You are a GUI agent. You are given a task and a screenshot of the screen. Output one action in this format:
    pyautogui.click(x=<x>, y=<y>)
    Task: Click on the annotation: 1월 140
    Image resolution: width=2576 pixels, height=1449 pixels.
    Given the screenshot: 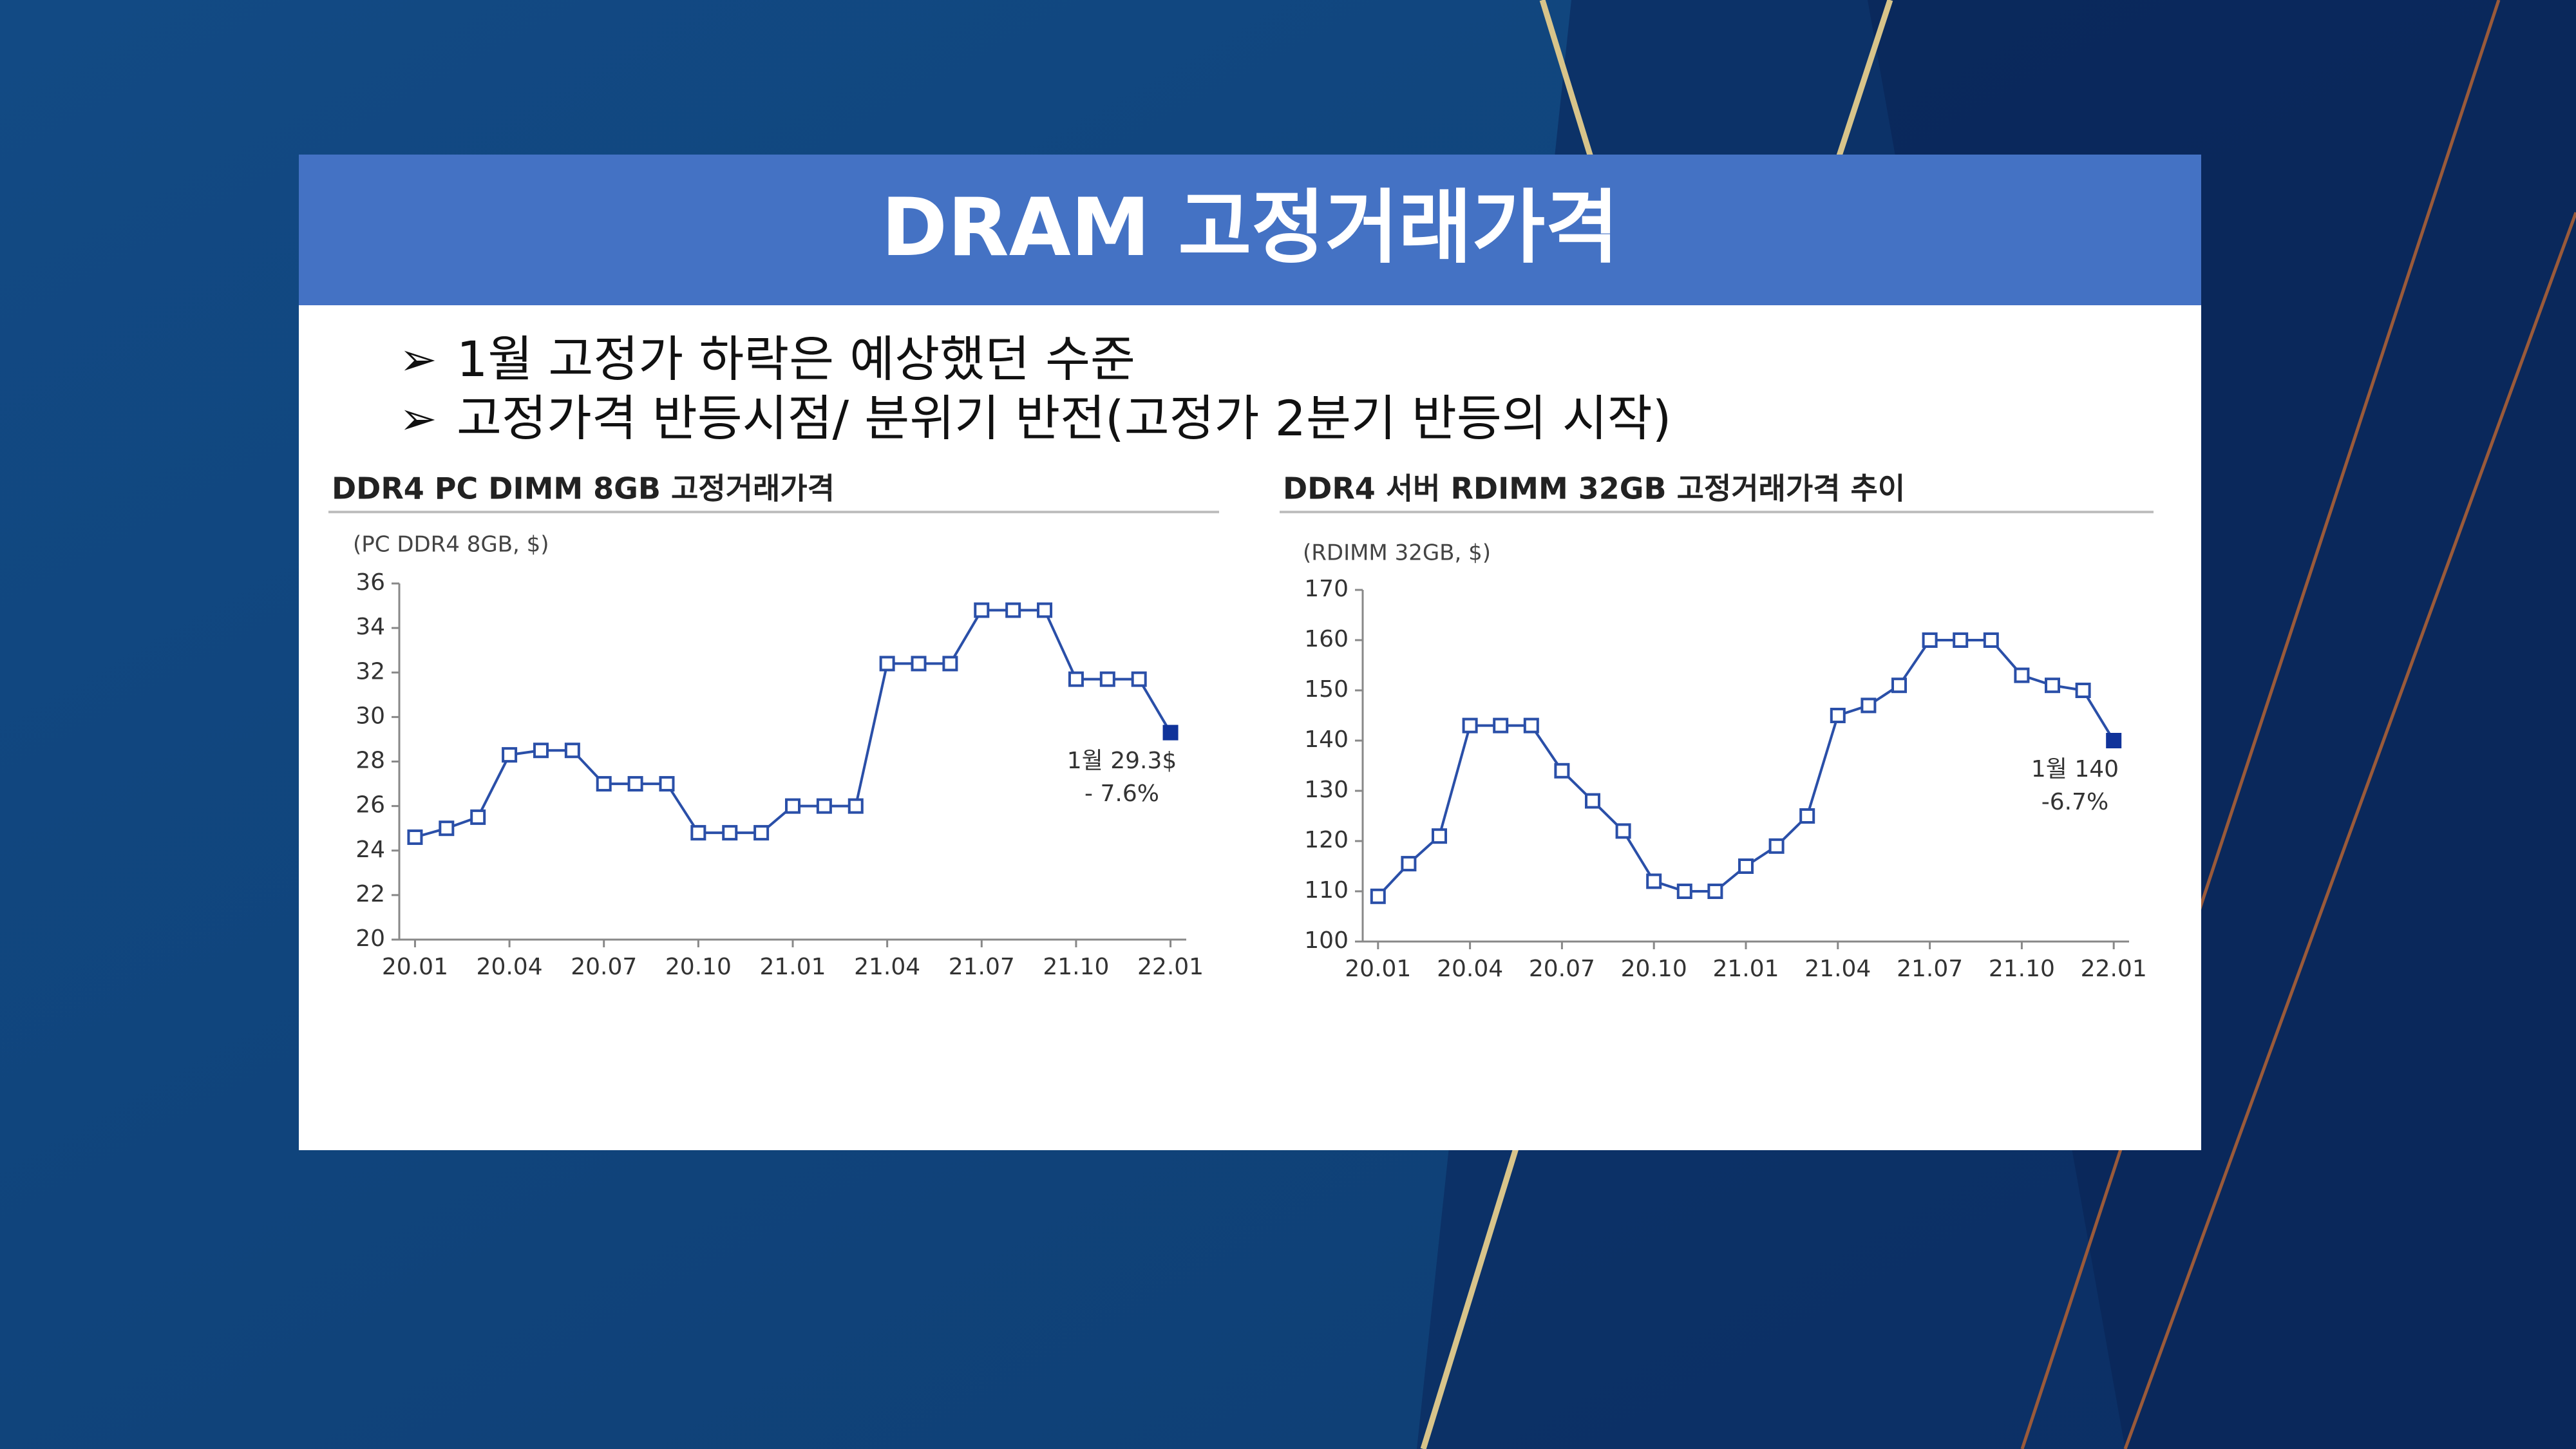 What is the action you would take?
    pyautogui.click(x=2075, y=769)
    